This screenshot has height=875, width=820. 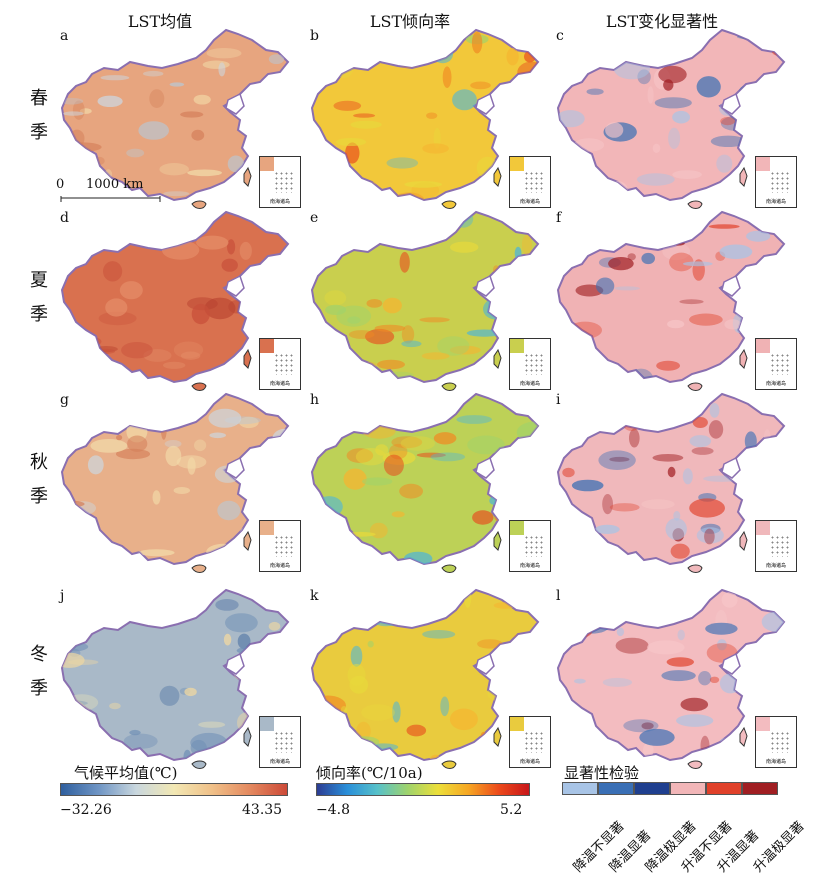 What do you see at coordinates (333, 810) in the screenshot?
I see `legend-trend-min: −4.8` at bounding box center [333, 810].